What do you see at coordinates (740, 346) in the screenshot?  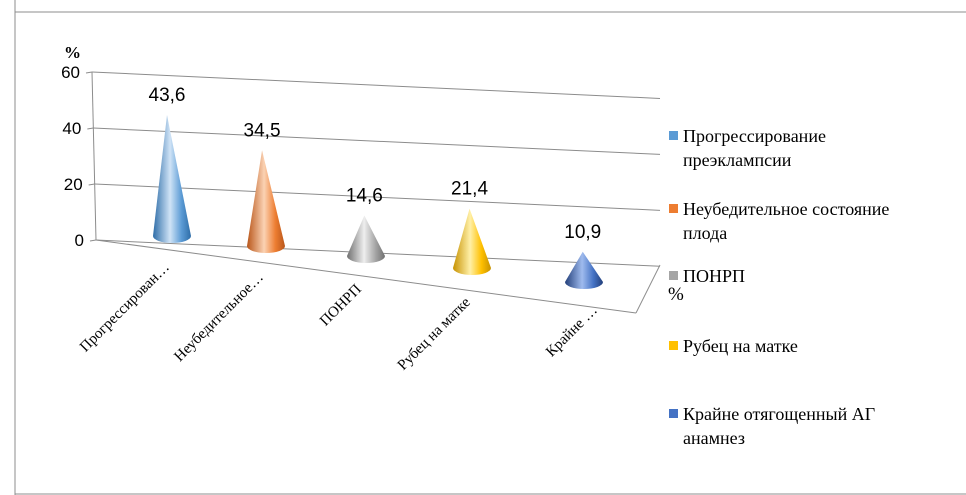 I see `legend-entry-3: Рубец на матке` at bounding box center [740, 346].